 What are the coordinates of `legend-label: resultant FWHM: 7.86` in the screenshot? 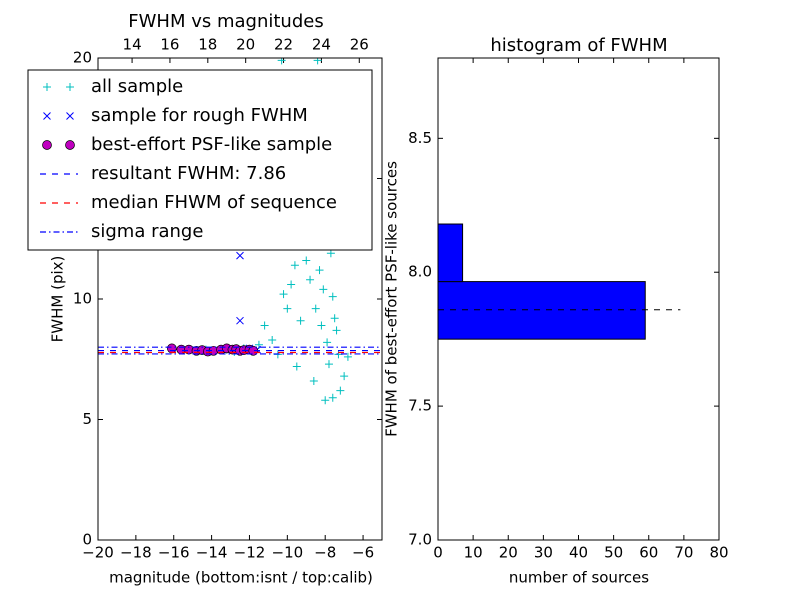 It's located at (188, 173).